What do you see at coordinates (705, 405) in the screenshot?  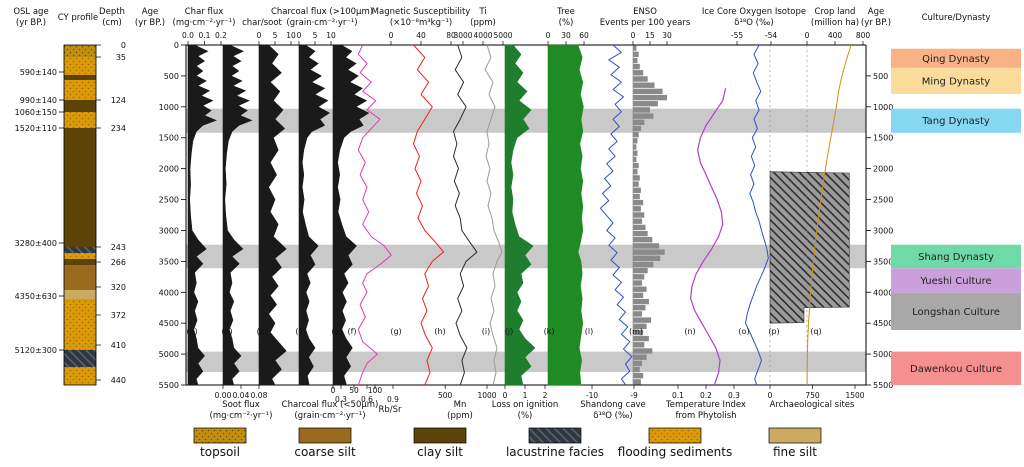 I see `header-temperature-caption: Temperature Index` at bounding box center [705, 405].